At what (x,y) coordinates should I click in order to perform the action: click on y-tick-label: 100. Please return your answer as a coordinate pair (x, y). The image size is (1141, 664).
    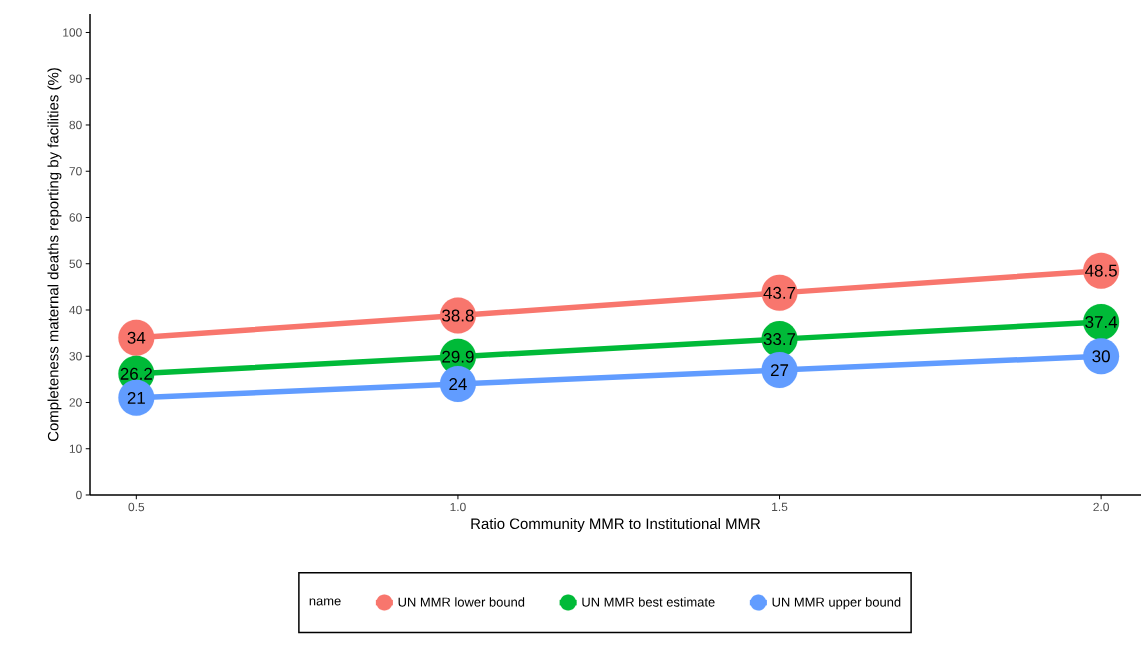
    Looking at the image, I should click on (72, 32).